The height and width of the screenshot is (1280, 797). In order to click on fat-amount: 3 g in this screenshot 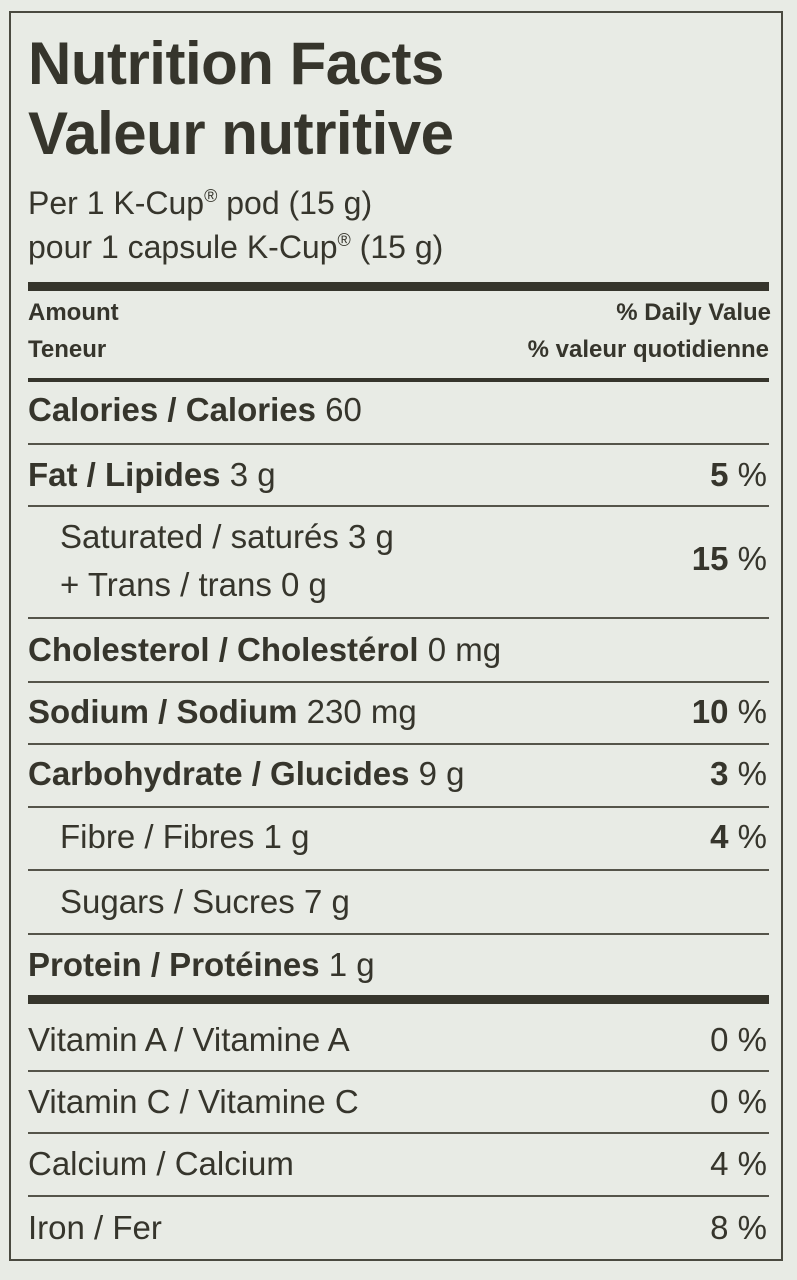, I will do `click(252, 474)`.